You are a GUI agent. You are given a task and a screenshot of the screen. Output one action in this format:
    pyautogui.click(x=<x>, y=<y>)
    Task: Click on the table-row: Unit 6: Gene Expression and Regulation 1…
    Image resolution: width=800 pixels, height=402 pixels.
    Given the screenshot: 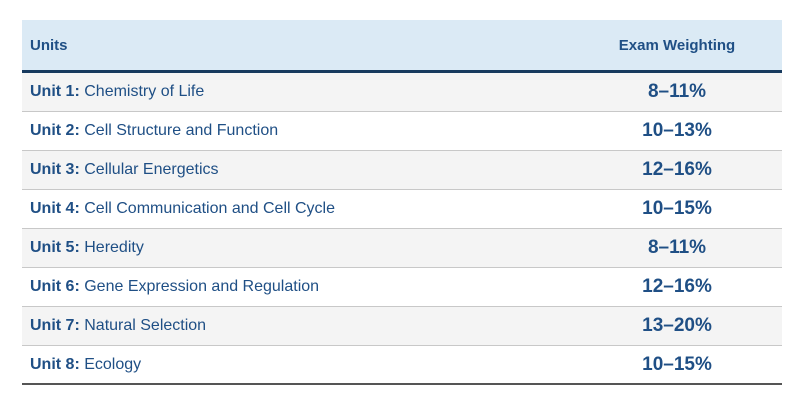 What is the action you would take?
    pyautogui.click(x=402, y=287)
    